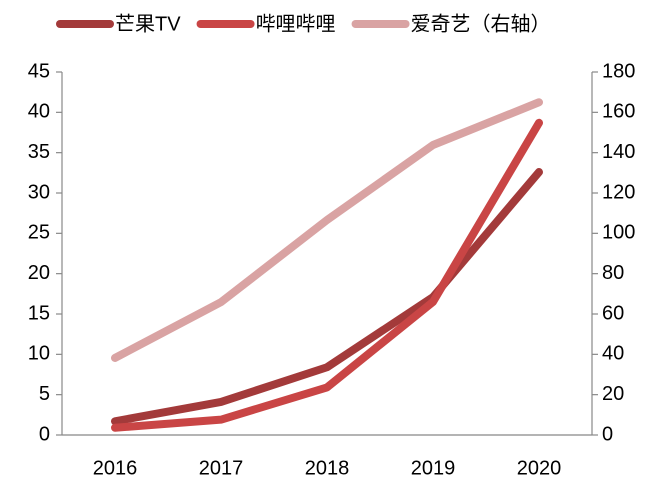 The image size is (657, 481). I want to click on y2-tick-label: 180, so click(618, 71).